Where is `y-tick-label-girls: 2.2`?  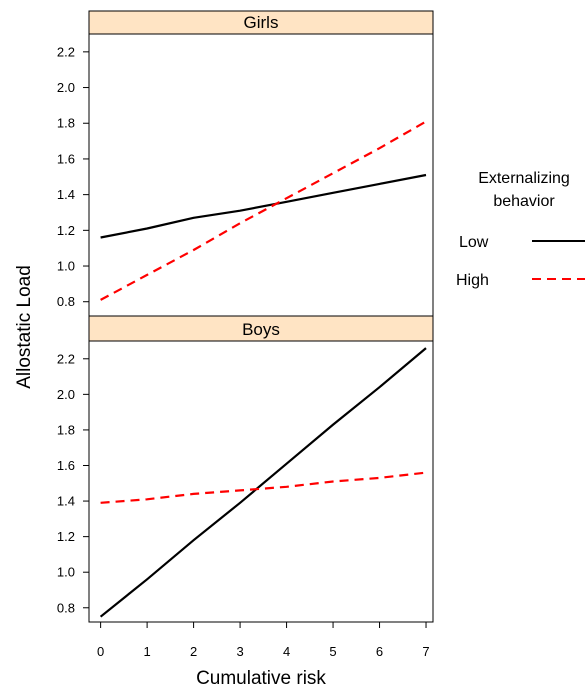 y-tick-label-girls: 2.2 is located at coordinates (66, 51).